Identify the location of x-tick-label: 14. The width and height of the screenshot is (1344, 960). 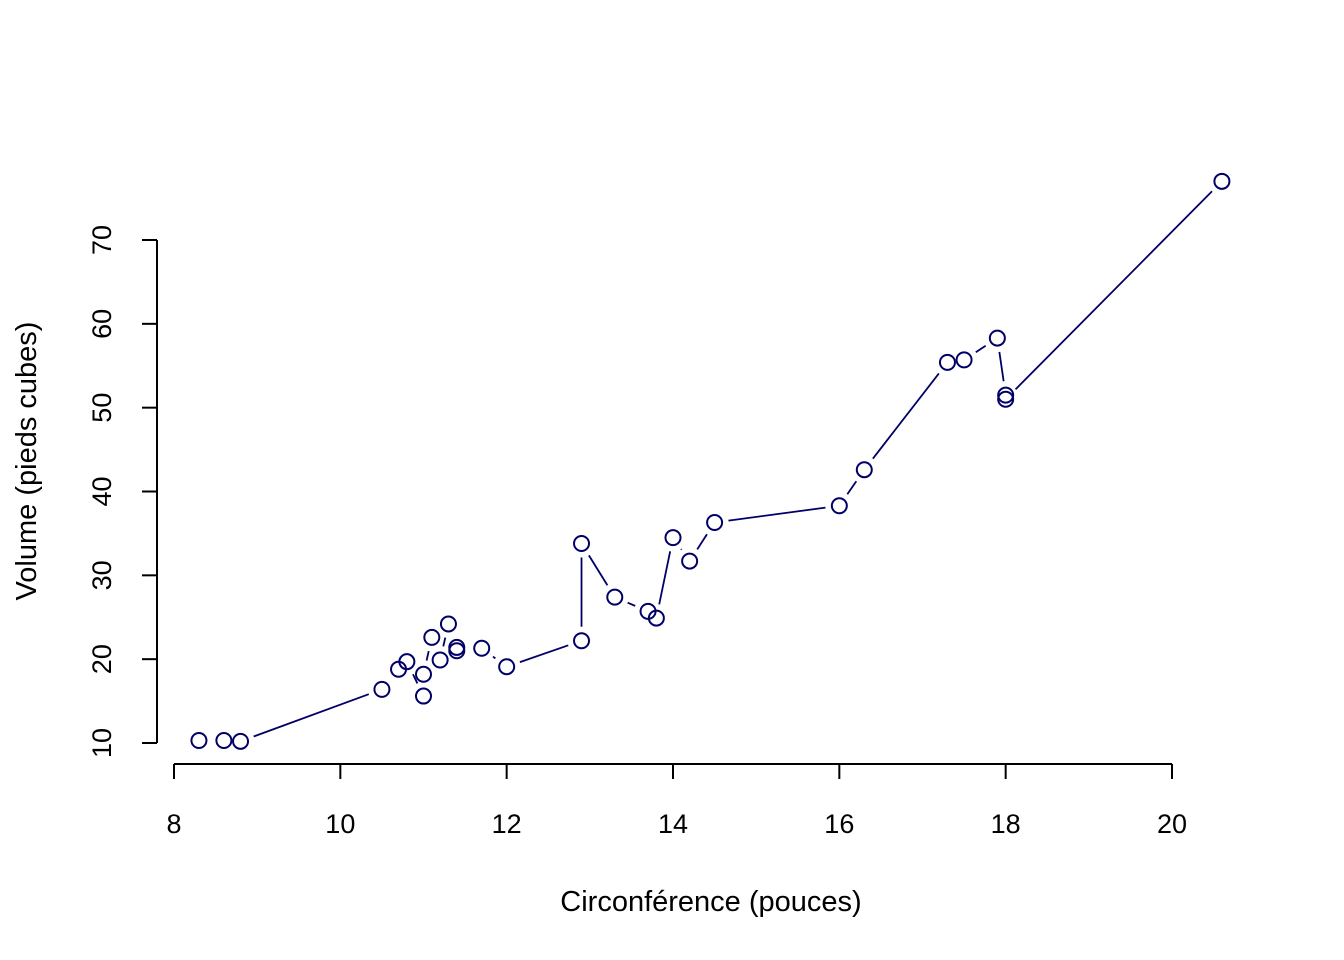
(673, 824).